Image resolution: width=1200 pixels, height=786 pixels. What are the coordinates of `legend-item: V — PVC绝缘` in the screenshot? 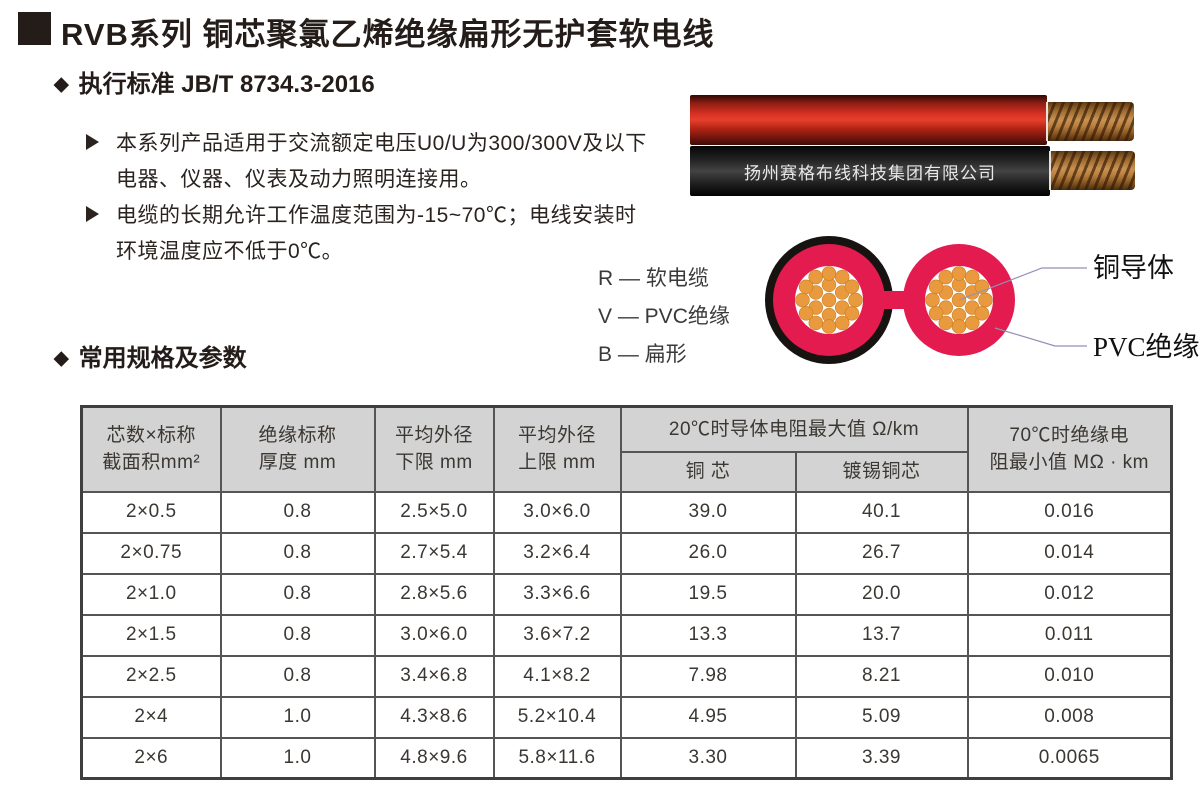 It's located at (664, 316).